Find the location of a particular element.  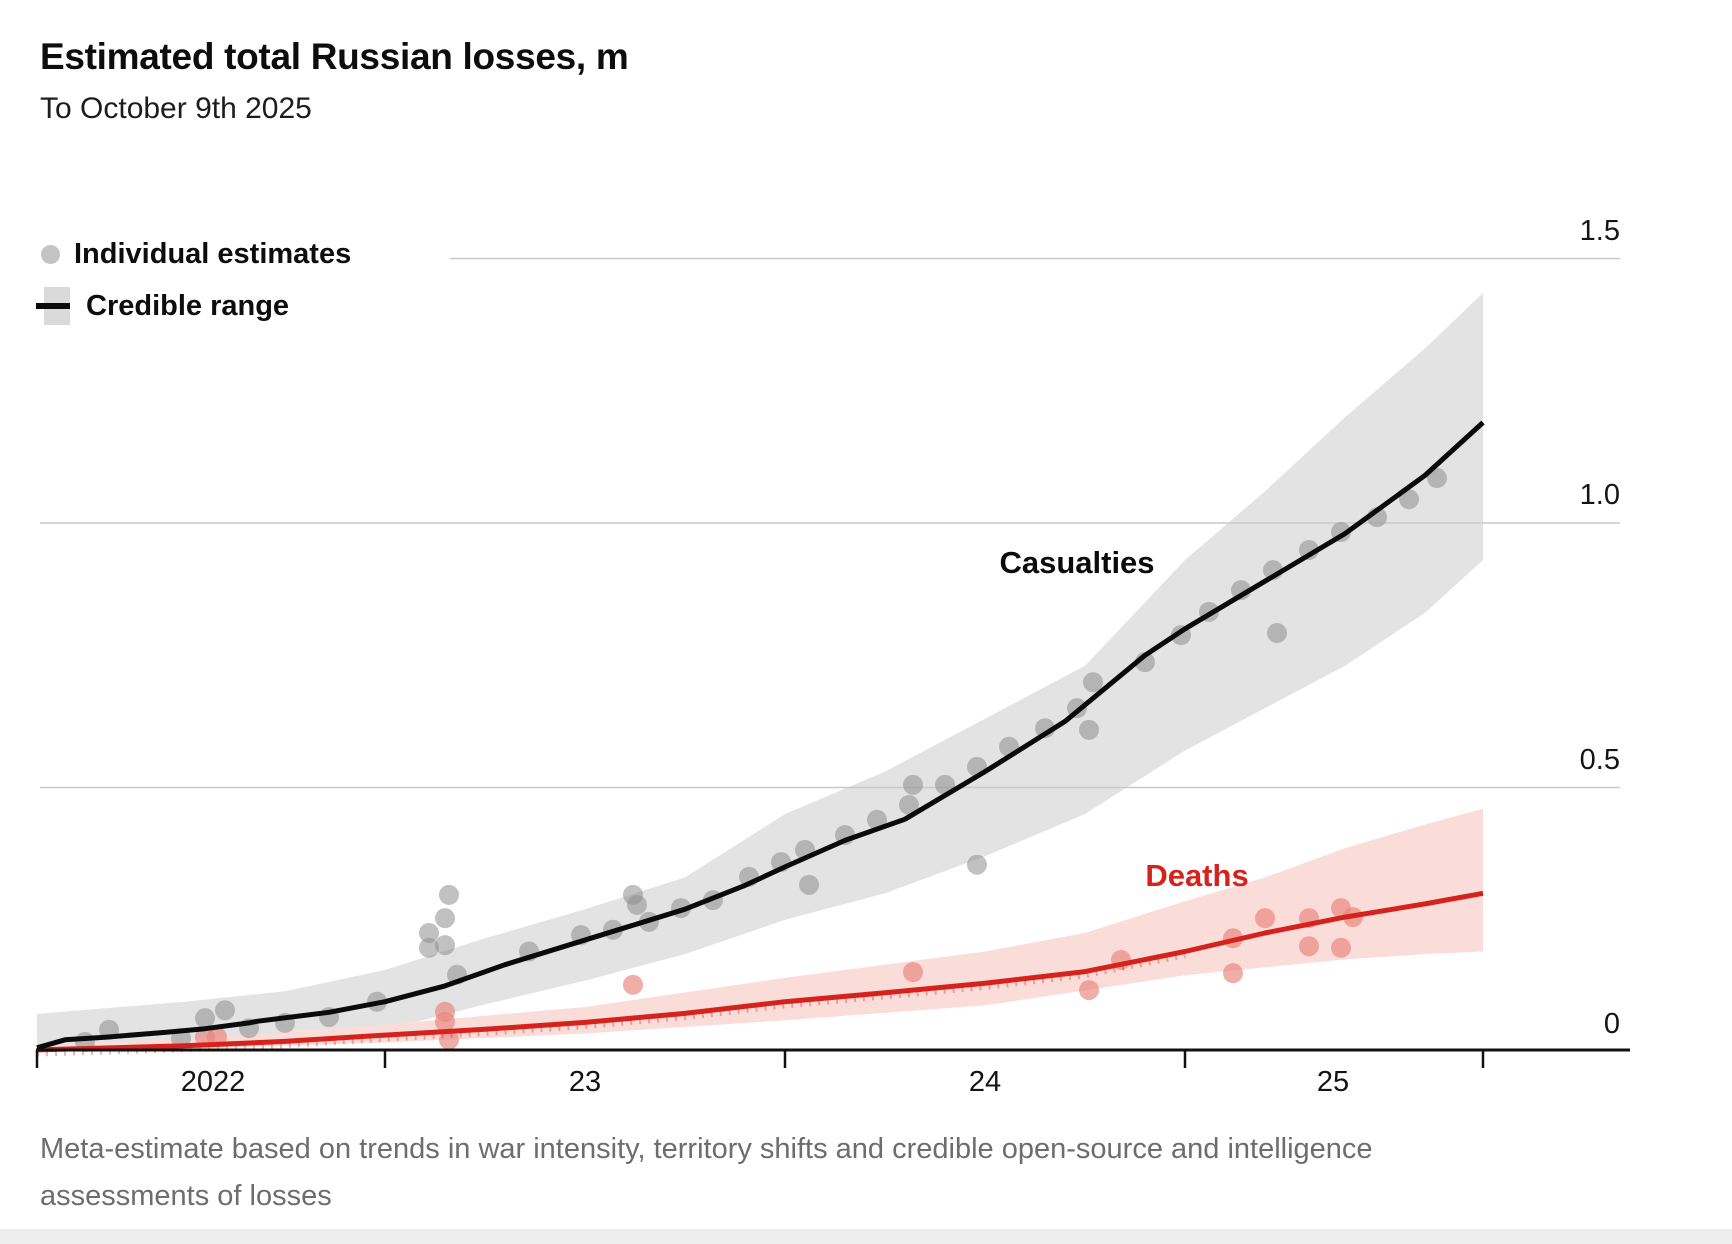

x-axis-label: 2022 is located at coordinates (213, 1082).